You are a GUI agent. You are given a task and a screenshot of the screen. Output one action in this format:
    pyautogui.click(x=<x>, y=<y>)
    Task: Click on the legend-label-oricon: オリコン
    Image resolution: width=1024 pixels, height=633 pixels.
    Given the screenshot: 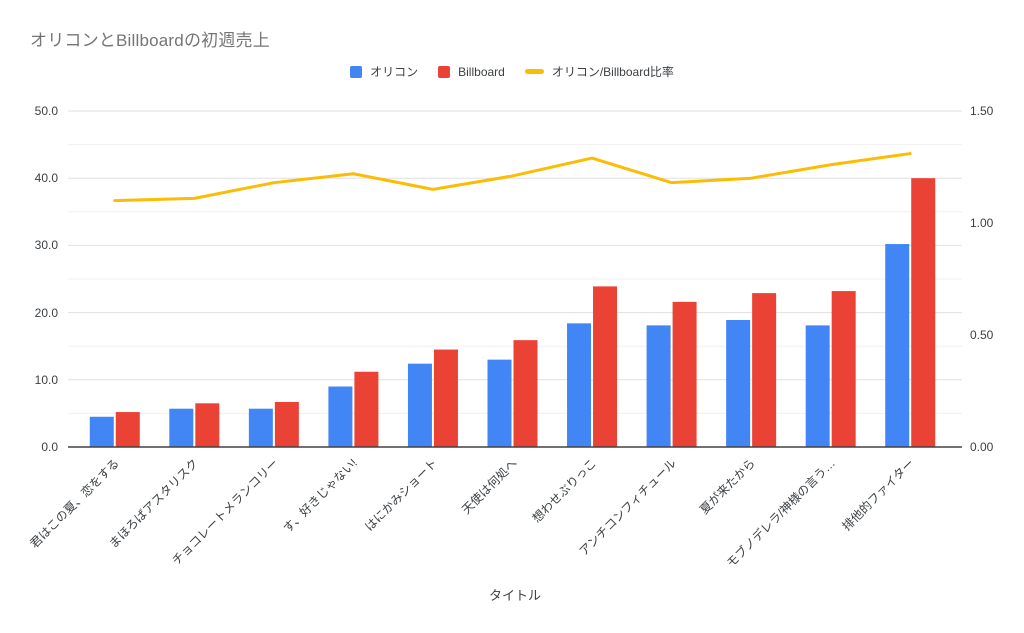 What is the action you would take?
    pyautogui.click(x=394, y=72)
    